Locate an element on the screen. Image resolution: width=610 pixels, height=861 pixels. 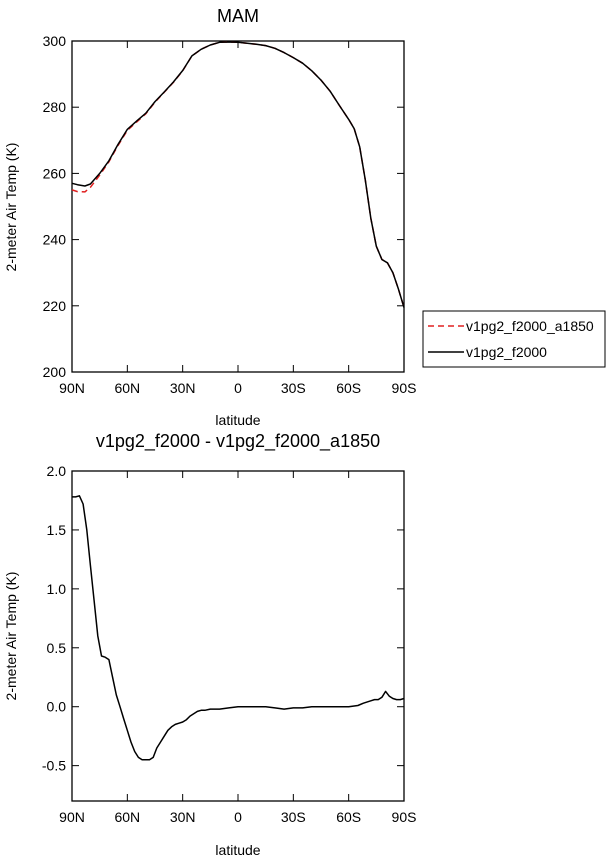
top-x-tick-label: 30N is located at coordinates (183, 388).